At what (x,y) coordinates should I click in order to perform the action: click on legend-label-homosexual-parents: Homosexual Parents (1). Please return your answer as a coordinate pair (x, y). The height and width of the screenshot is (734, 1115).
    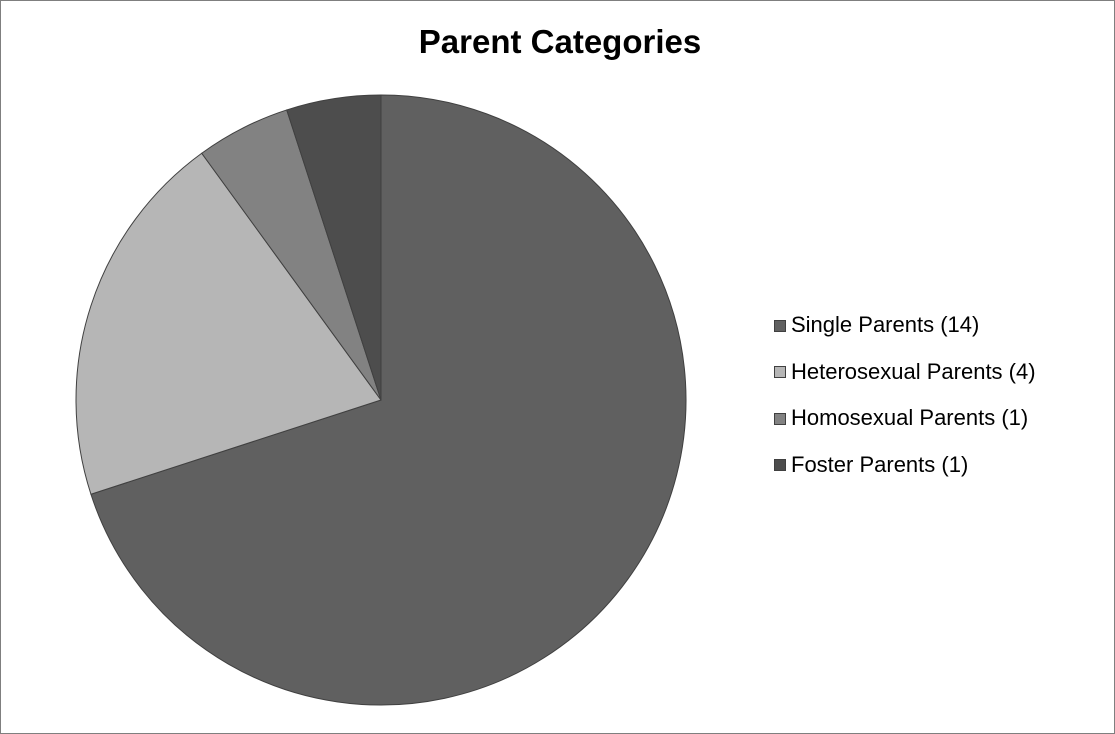
    Looking at the image, I should click on (910, 417).